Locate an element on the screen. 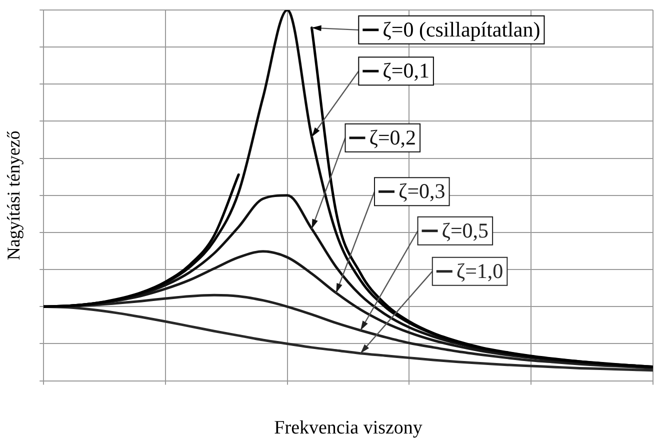 The image size is (656, 448). legend-label: ζ=0 (csillapítatlan) is located at coordinates (461, 29).